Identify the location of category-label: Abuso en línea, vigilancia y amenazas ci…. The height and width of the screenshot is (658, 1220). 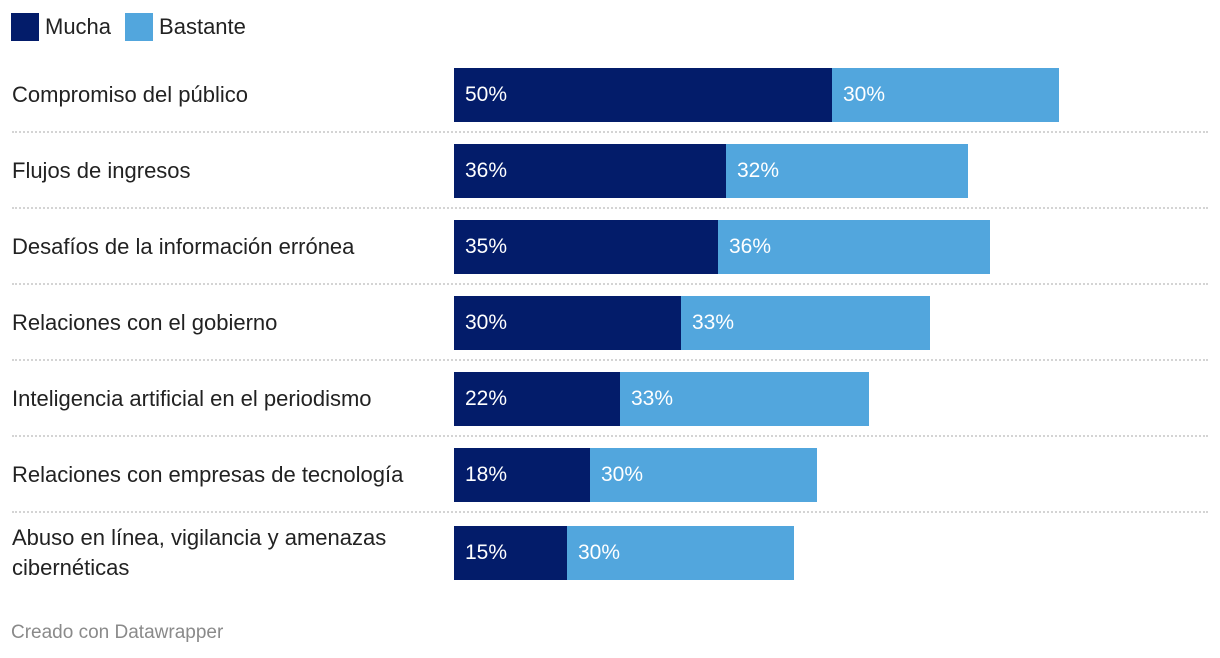
(199, 552).